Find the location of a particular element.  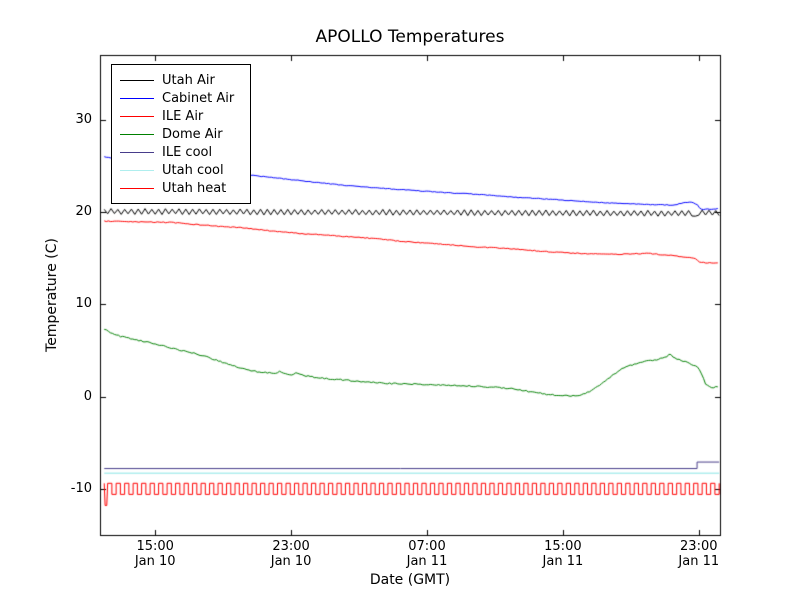

chart-title: APOLLO Temperatures is located at coordinates (410, 37).